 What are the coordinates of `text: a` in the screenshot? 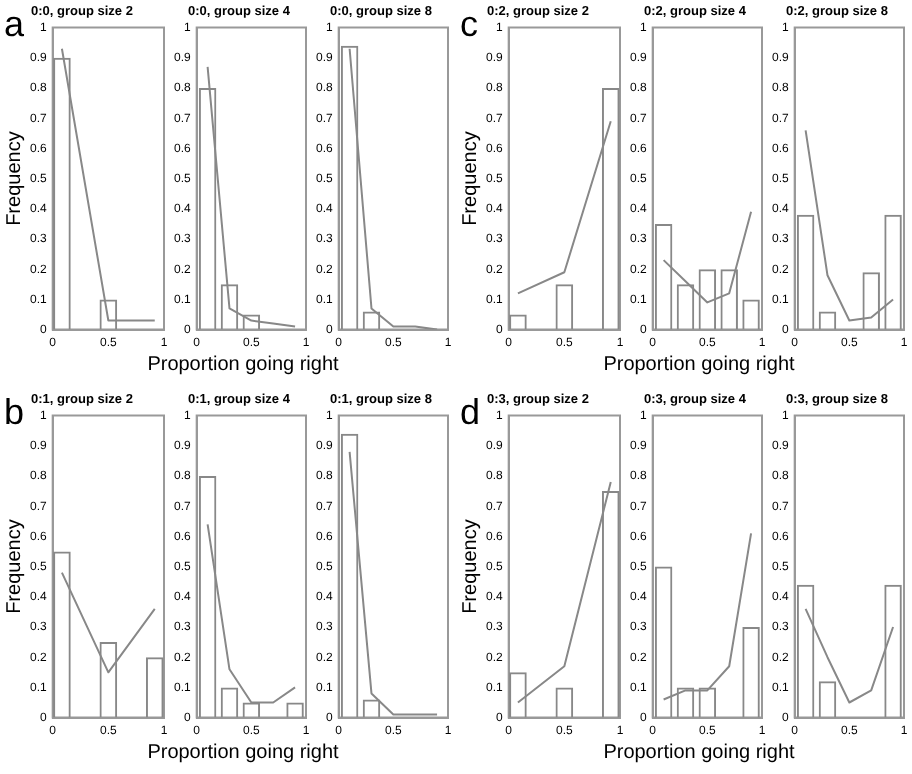 It's located at (15, 23).